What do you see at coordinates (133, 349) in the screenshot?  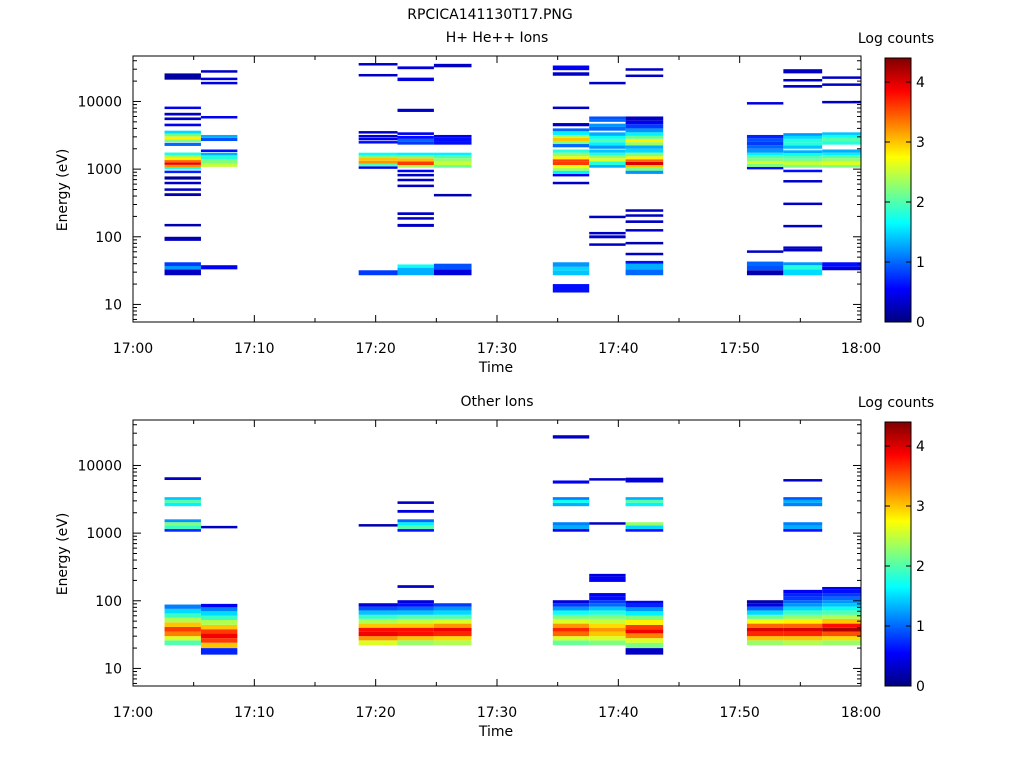 I see `x-tick-label: 17:00` at bounding box center [133, 349].